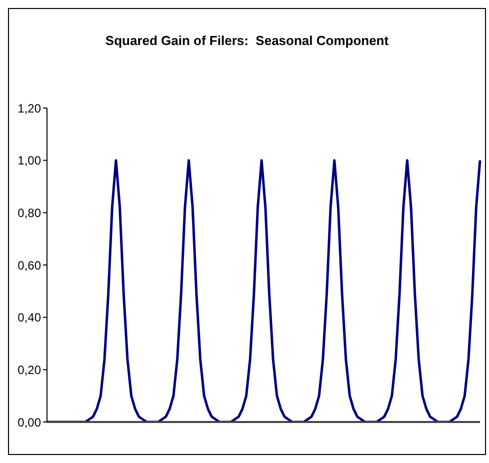 This screenshot has height=463, width=489. What do you see at coordinates (30, 317) in the screenshot?
I see `y-tick-label: 0,40` at bounding box center [30, 317].